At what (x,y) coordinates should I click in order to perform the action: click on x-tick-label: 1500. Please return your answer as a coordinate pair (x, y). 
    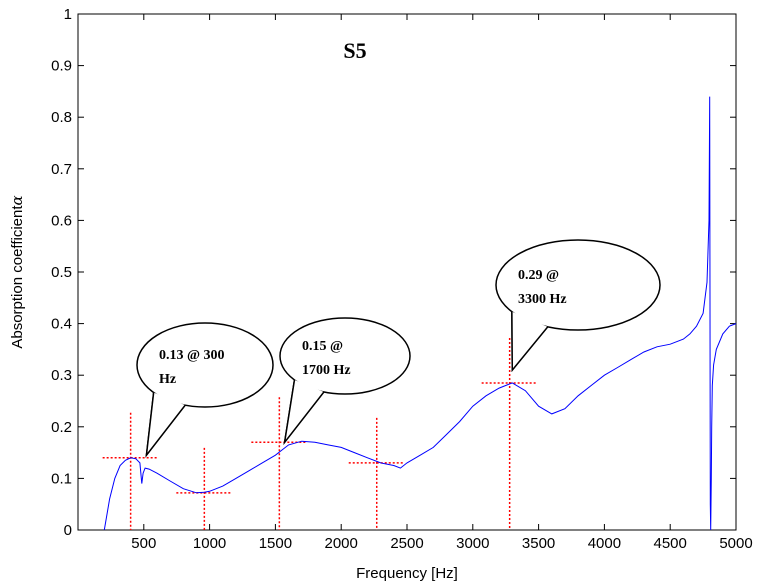
    Looking at the image, I should click on (275, 543).